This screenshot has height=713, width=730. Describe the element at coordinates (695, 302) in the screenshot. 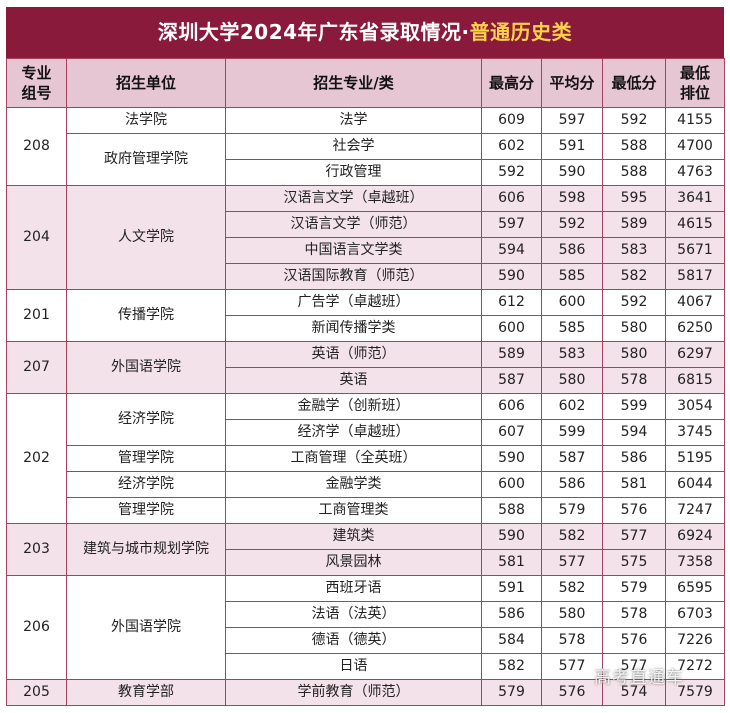

I see `min-rank-cell: 4067` at that location.